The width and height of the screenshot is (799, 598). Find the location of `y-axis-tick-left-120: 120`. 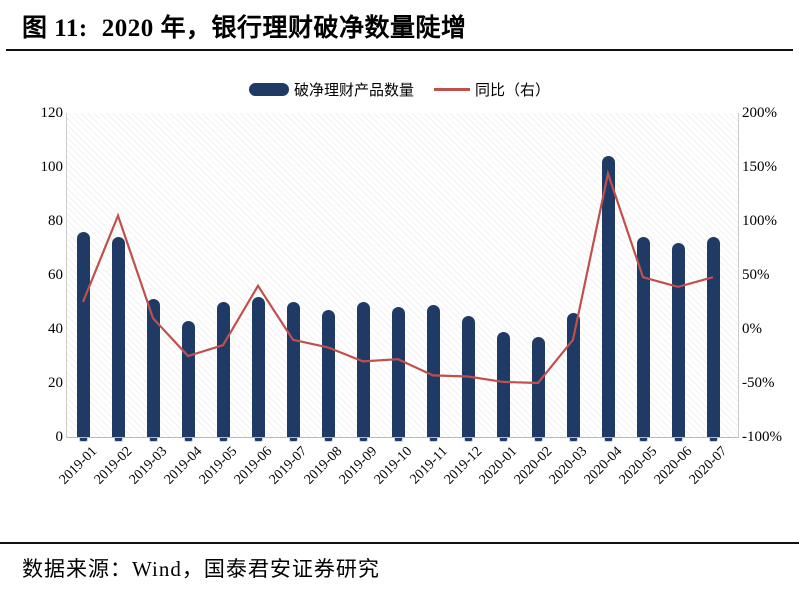

y-axis-tick-left-120: 120 is located at coordinates (52, 113).